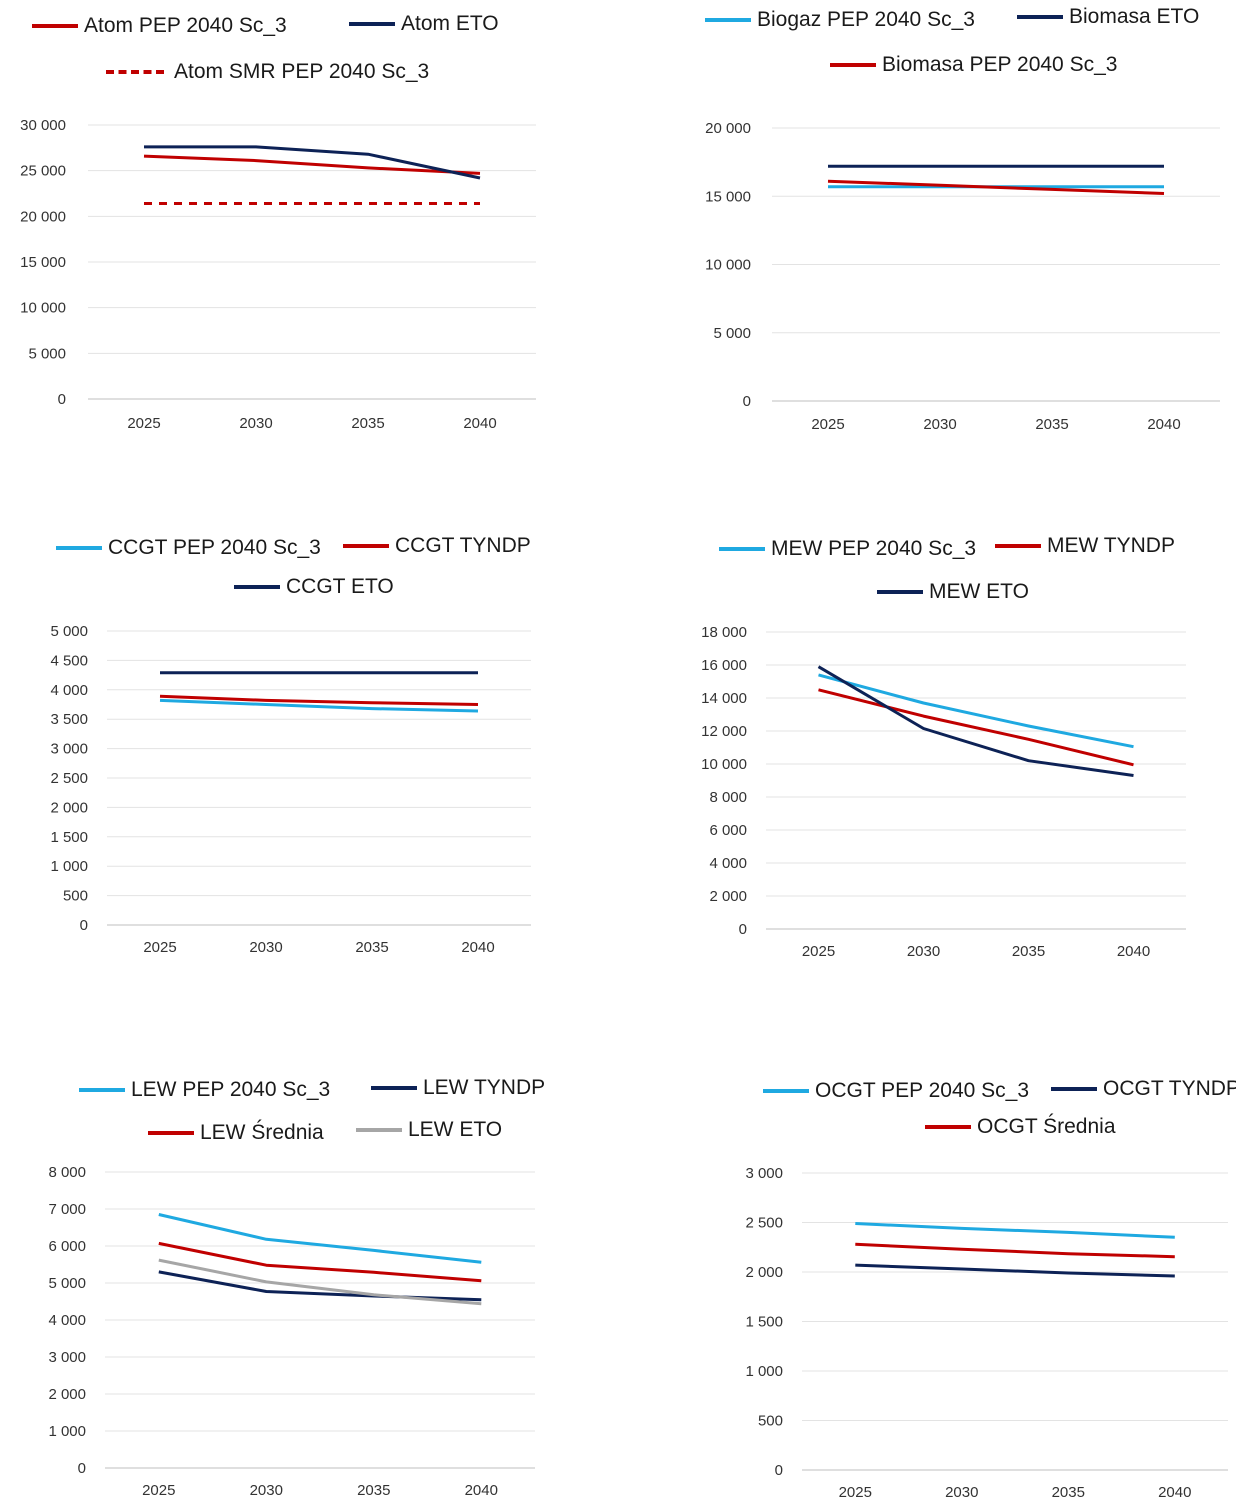 The image size is (1236, 1504). Describe the element at coordinates (43, 171) in the screenshot. I see `y-tick-label: 25 000` at that location.